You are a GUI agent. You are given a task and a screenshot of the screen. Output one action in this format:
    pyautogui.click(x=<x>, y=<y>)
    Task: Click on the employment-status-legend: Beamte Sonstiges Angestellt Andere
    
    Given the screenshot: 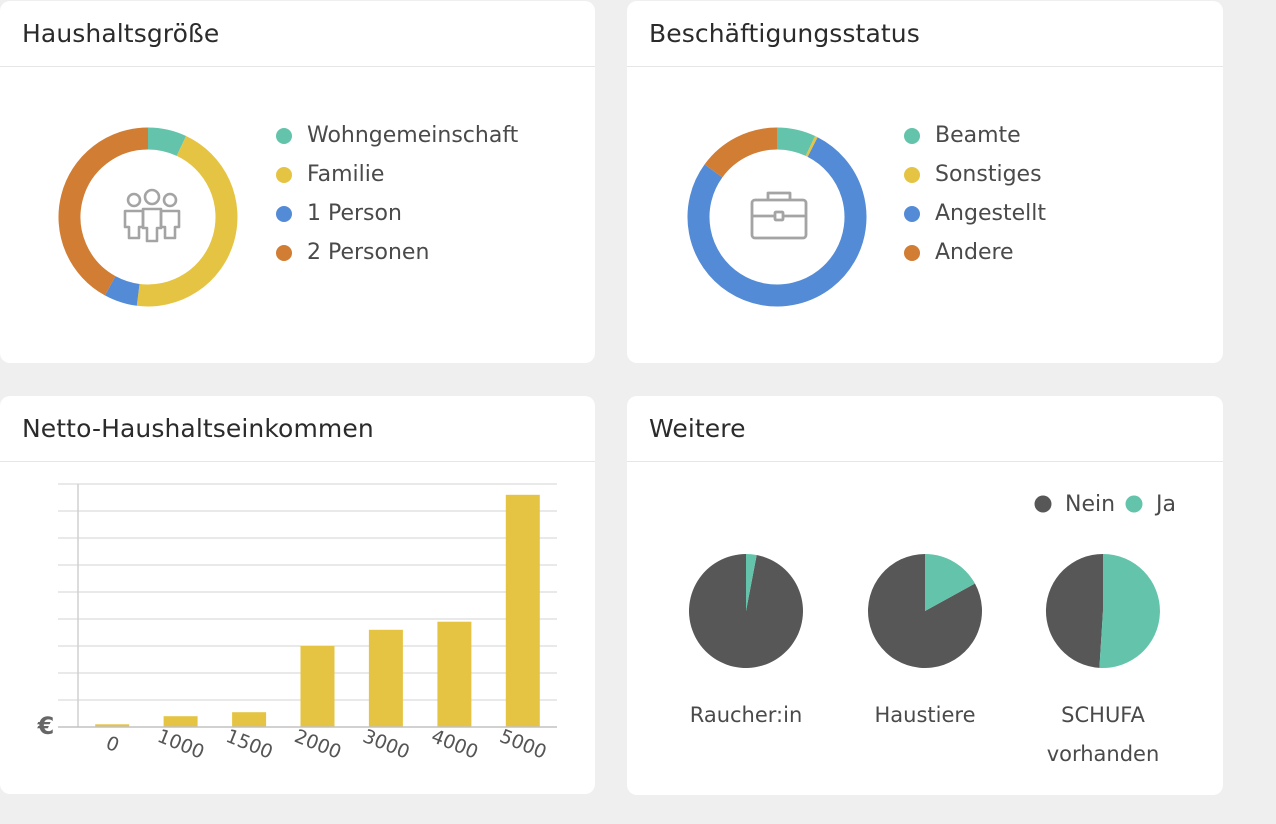 What is the action you would take?
    pyautogui.click(x=975, y=194)
    